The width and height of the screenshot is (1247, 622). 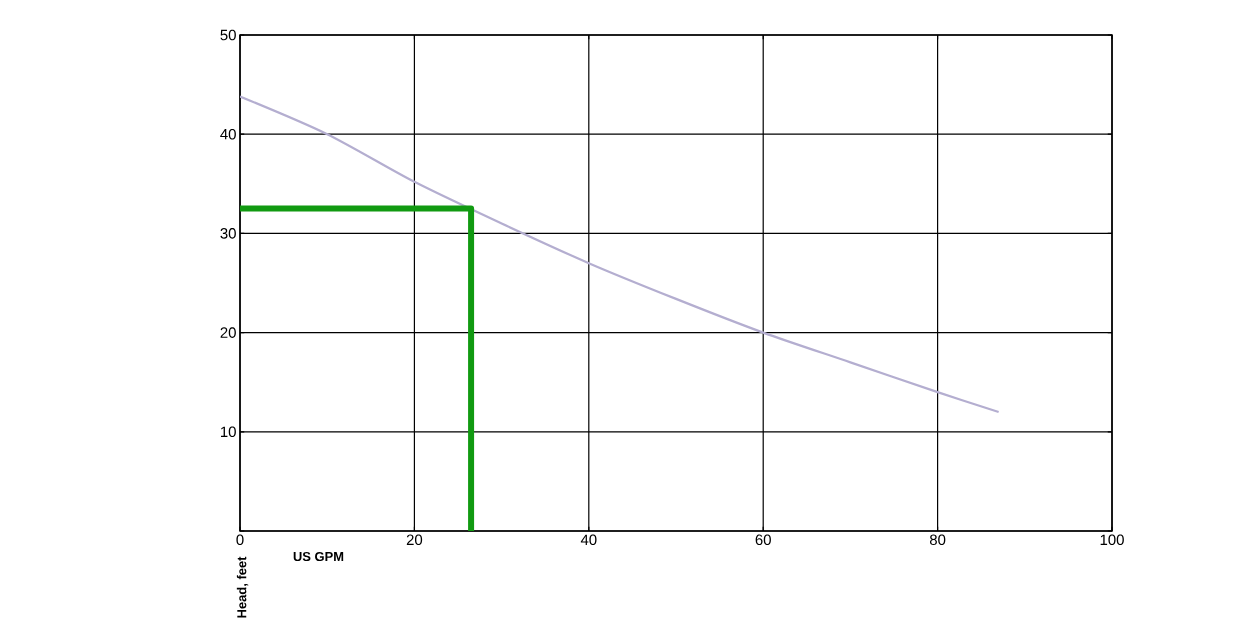 I want to click on x-tick-label: 0, so click(x=240, y=540).